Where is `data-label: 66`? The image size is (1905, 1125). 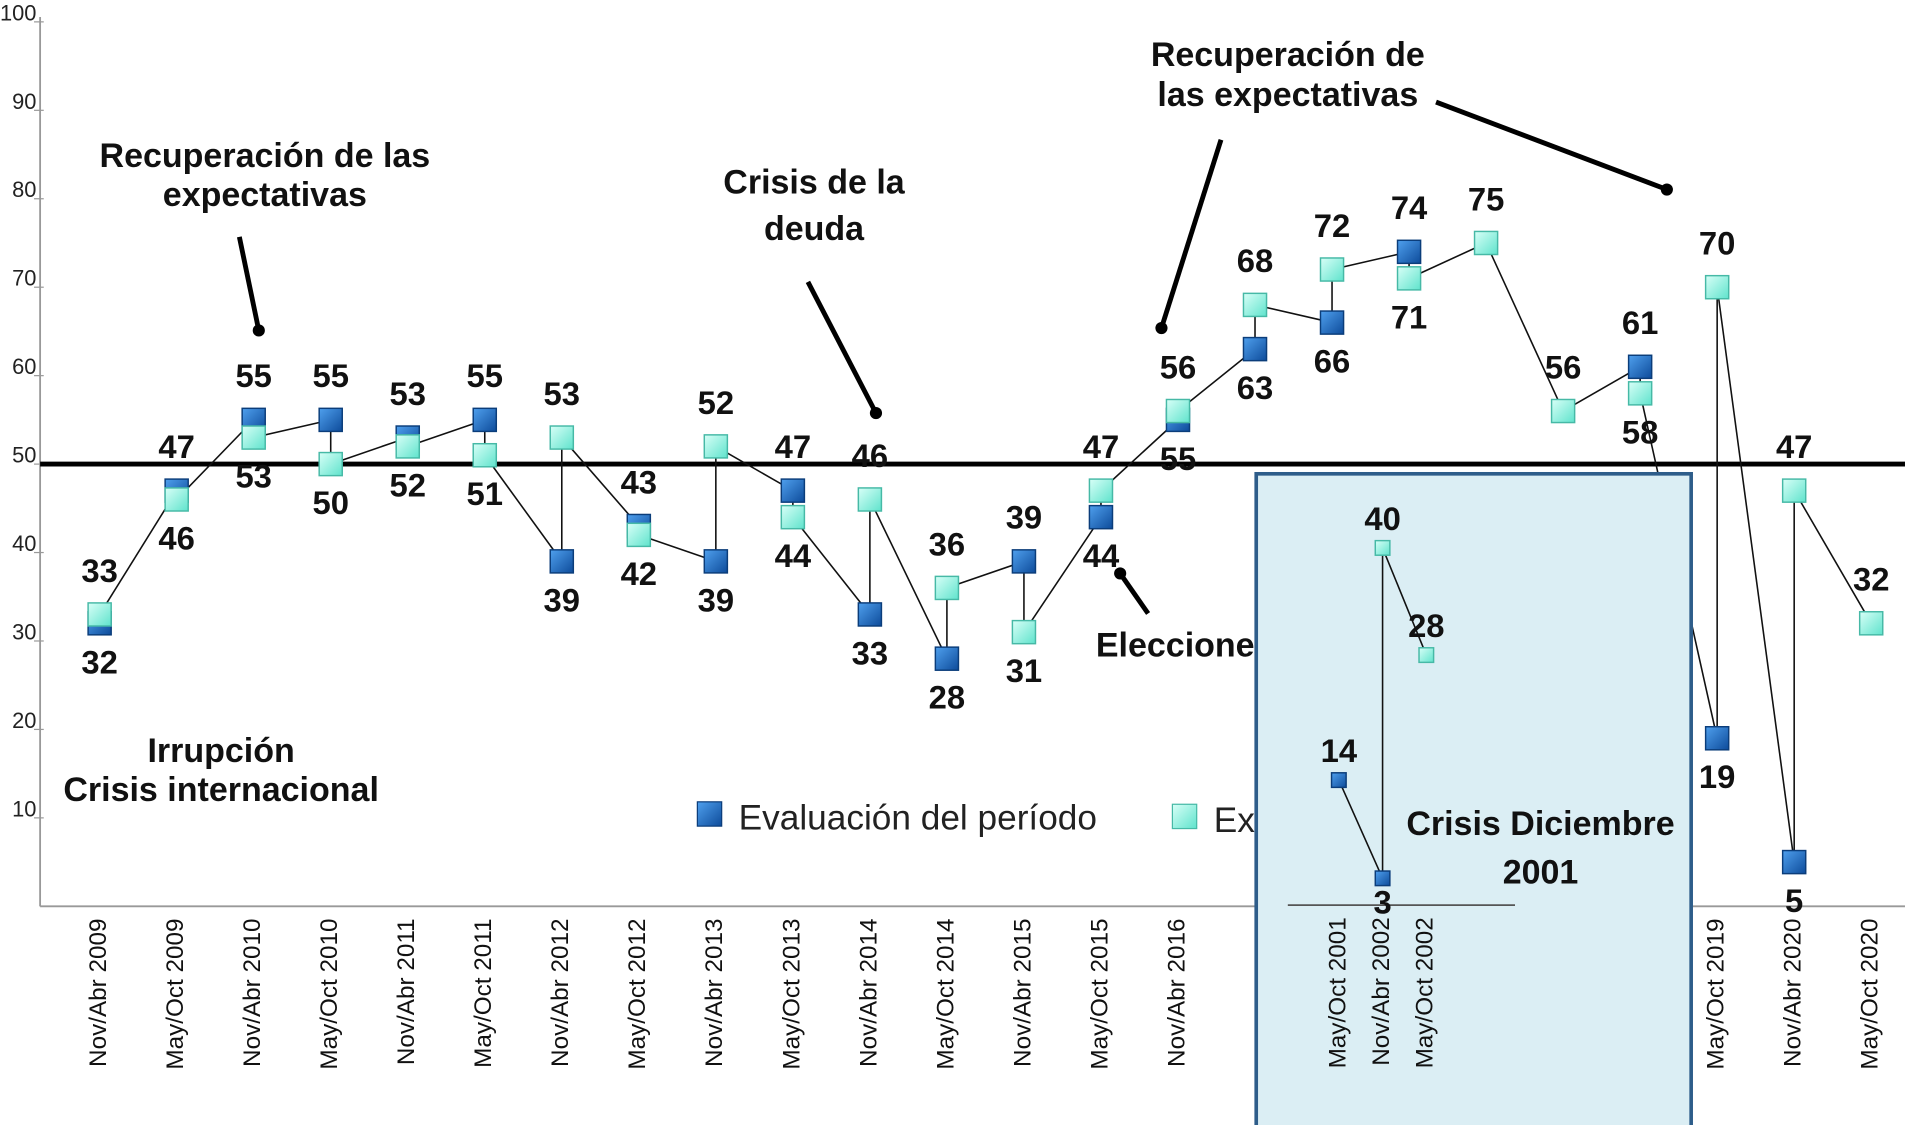 data-label: 66 is located at coordinates (1332, 361).